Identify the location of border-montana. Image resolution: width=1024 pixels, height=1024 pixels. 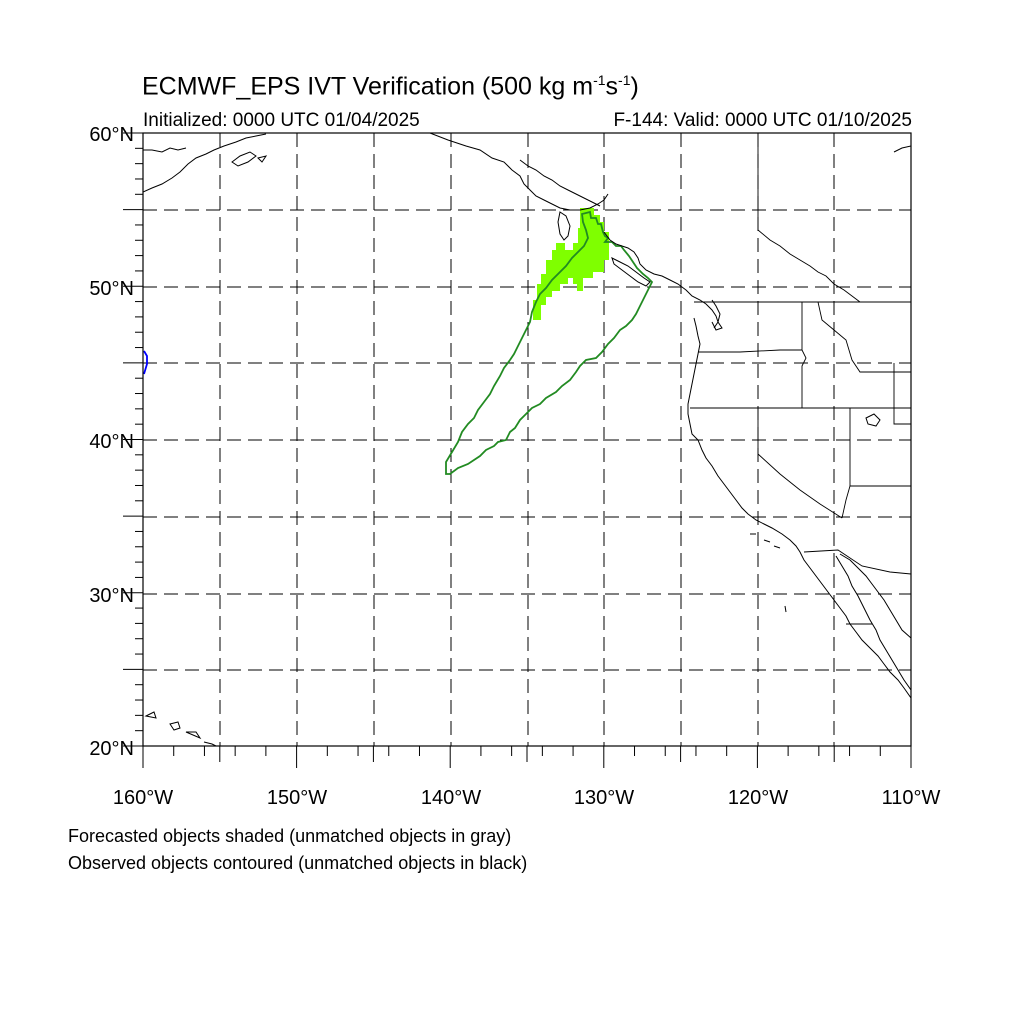
(864, 337).